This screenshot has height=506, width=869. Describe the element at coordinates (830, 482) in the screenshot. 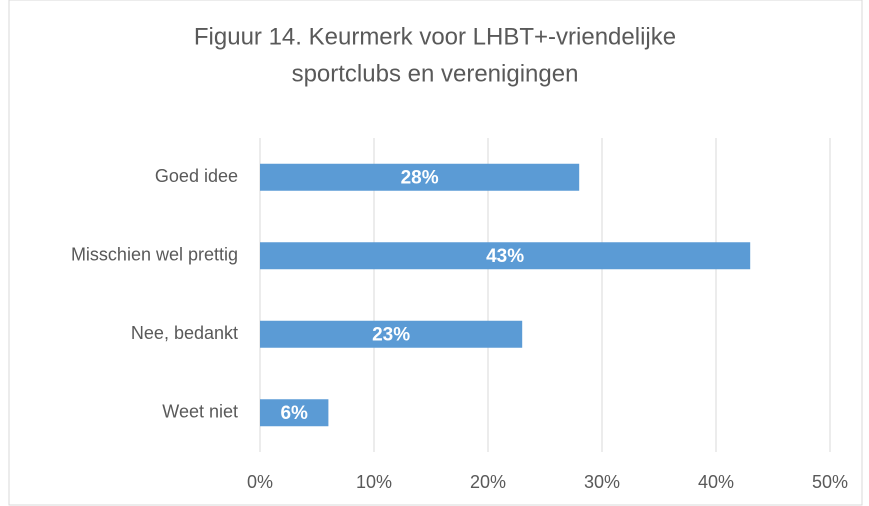

I see `x-tick-label: 50%` at that location.